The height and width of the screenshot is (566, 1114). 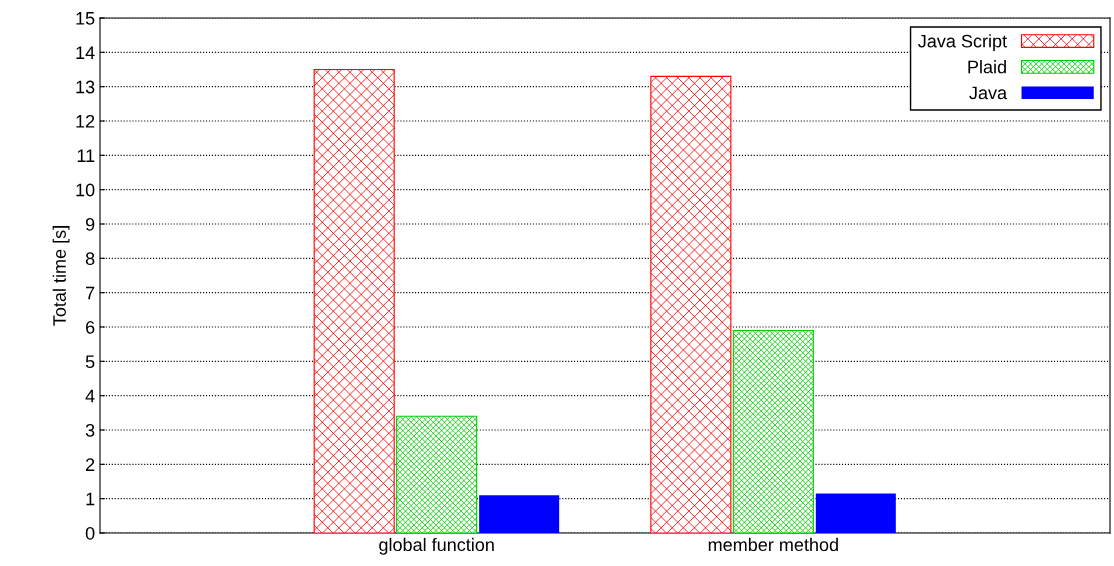 What do you see at coordinates (90, 224) in the screenshot?
I see `y-tick-label: 9` at bounding box center [90, 224].